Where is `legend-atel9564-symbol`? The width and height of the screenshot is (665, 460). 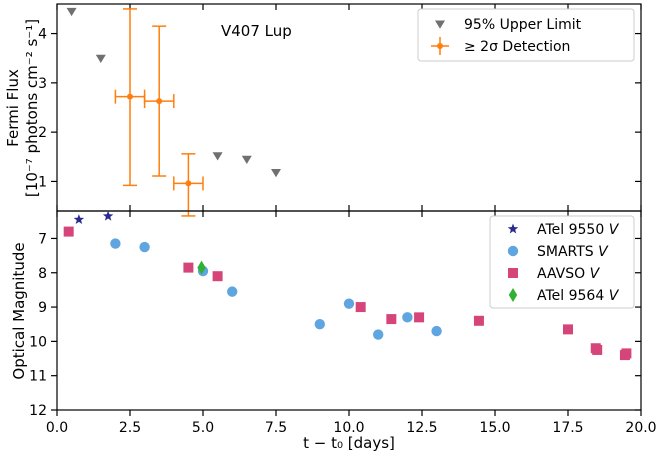
legend-atel9564-symbol is located at coordinates (513, 295).